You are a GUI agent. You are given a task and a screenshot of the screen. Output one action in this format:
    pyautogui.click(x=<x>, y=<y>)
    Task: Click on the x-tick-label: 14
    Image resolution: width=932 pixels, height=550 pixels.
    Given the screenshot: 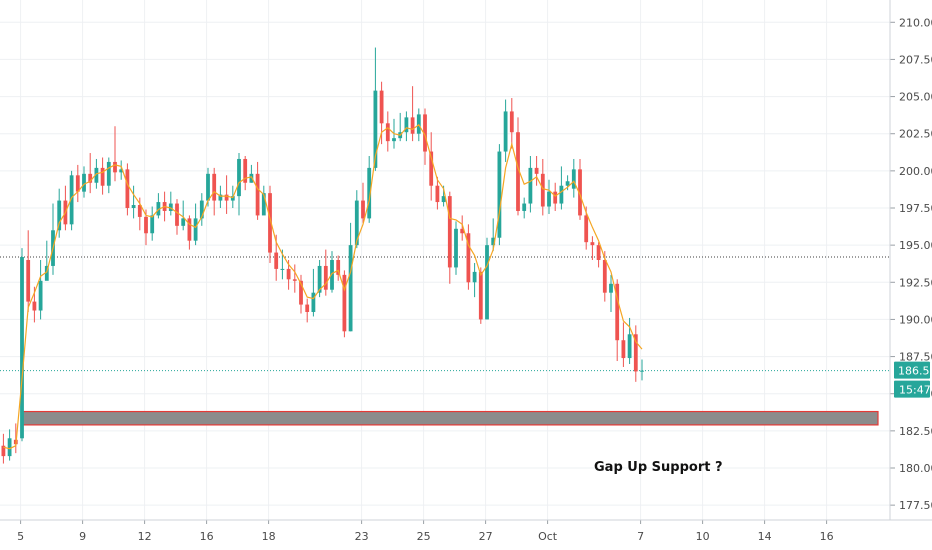 What is the action you would take?
    pyautogui.click(x=765, y=536)
    